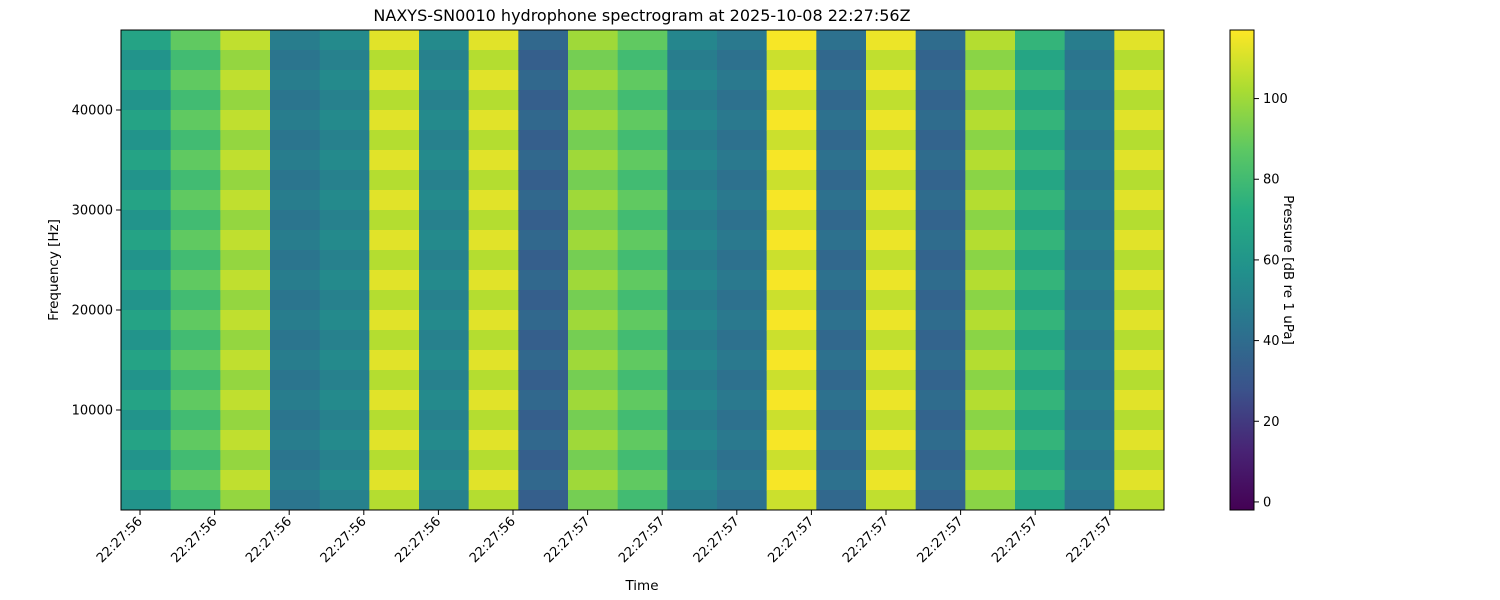 The width and height of the screenshot is (1500, 600). Describe the element at coordinates (195, 540) in the screenshot. I see `x-tick-label: 22:27:56` at that location.